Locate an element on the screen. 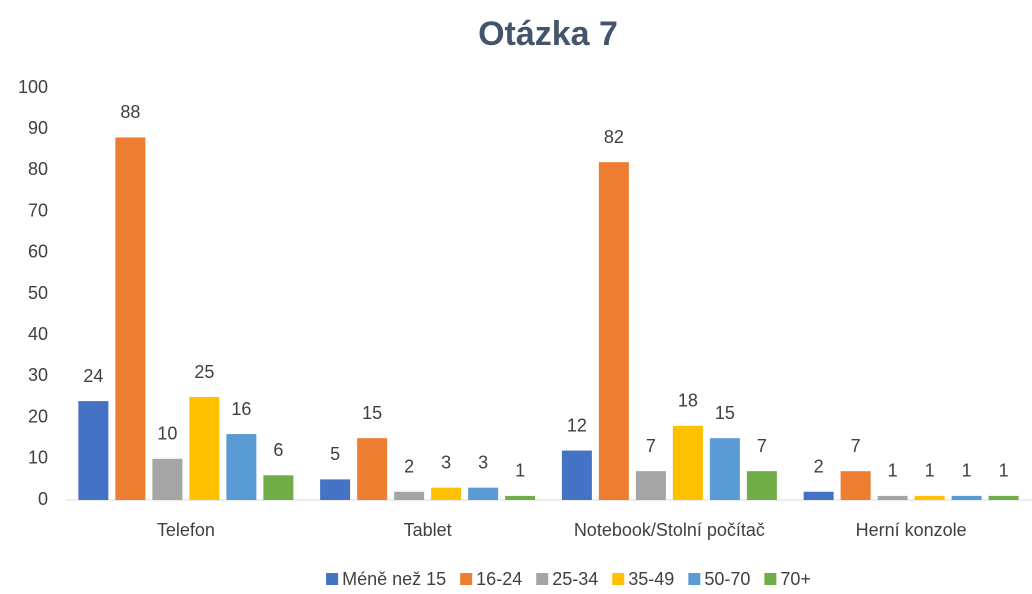 Image resolution: width=1032 pixels, height=594 pixels. data-label: 5 is located at coordinates (335, 454).